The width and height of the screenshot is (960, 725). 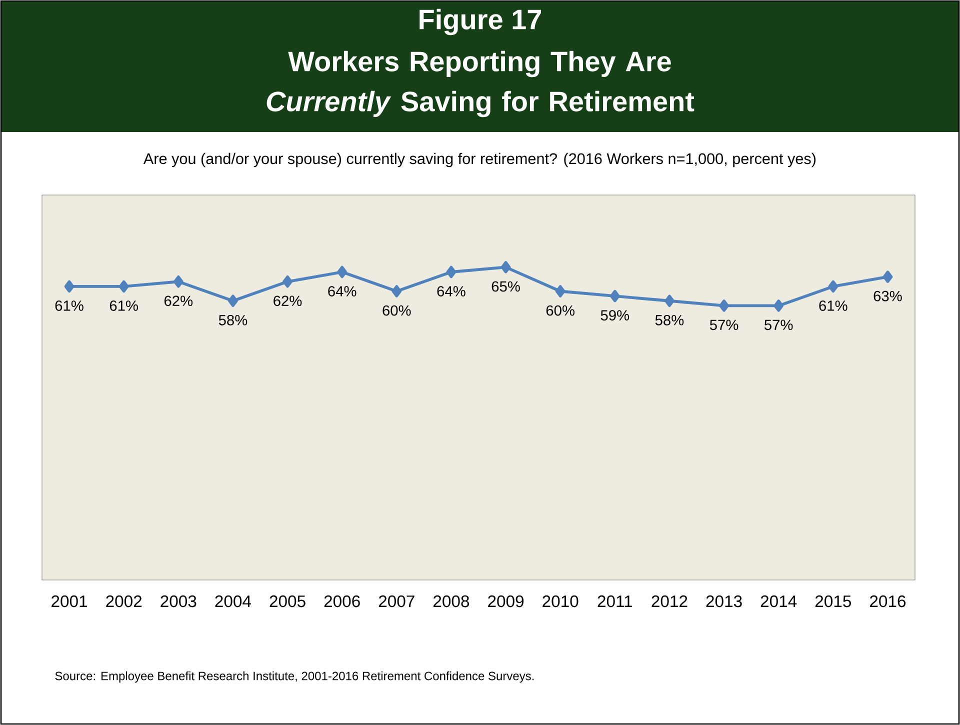 What do you see at coordinates (124, 601) in the screenshot?
I see `x-tick-label: 2002` at bounding box center [124, 601].